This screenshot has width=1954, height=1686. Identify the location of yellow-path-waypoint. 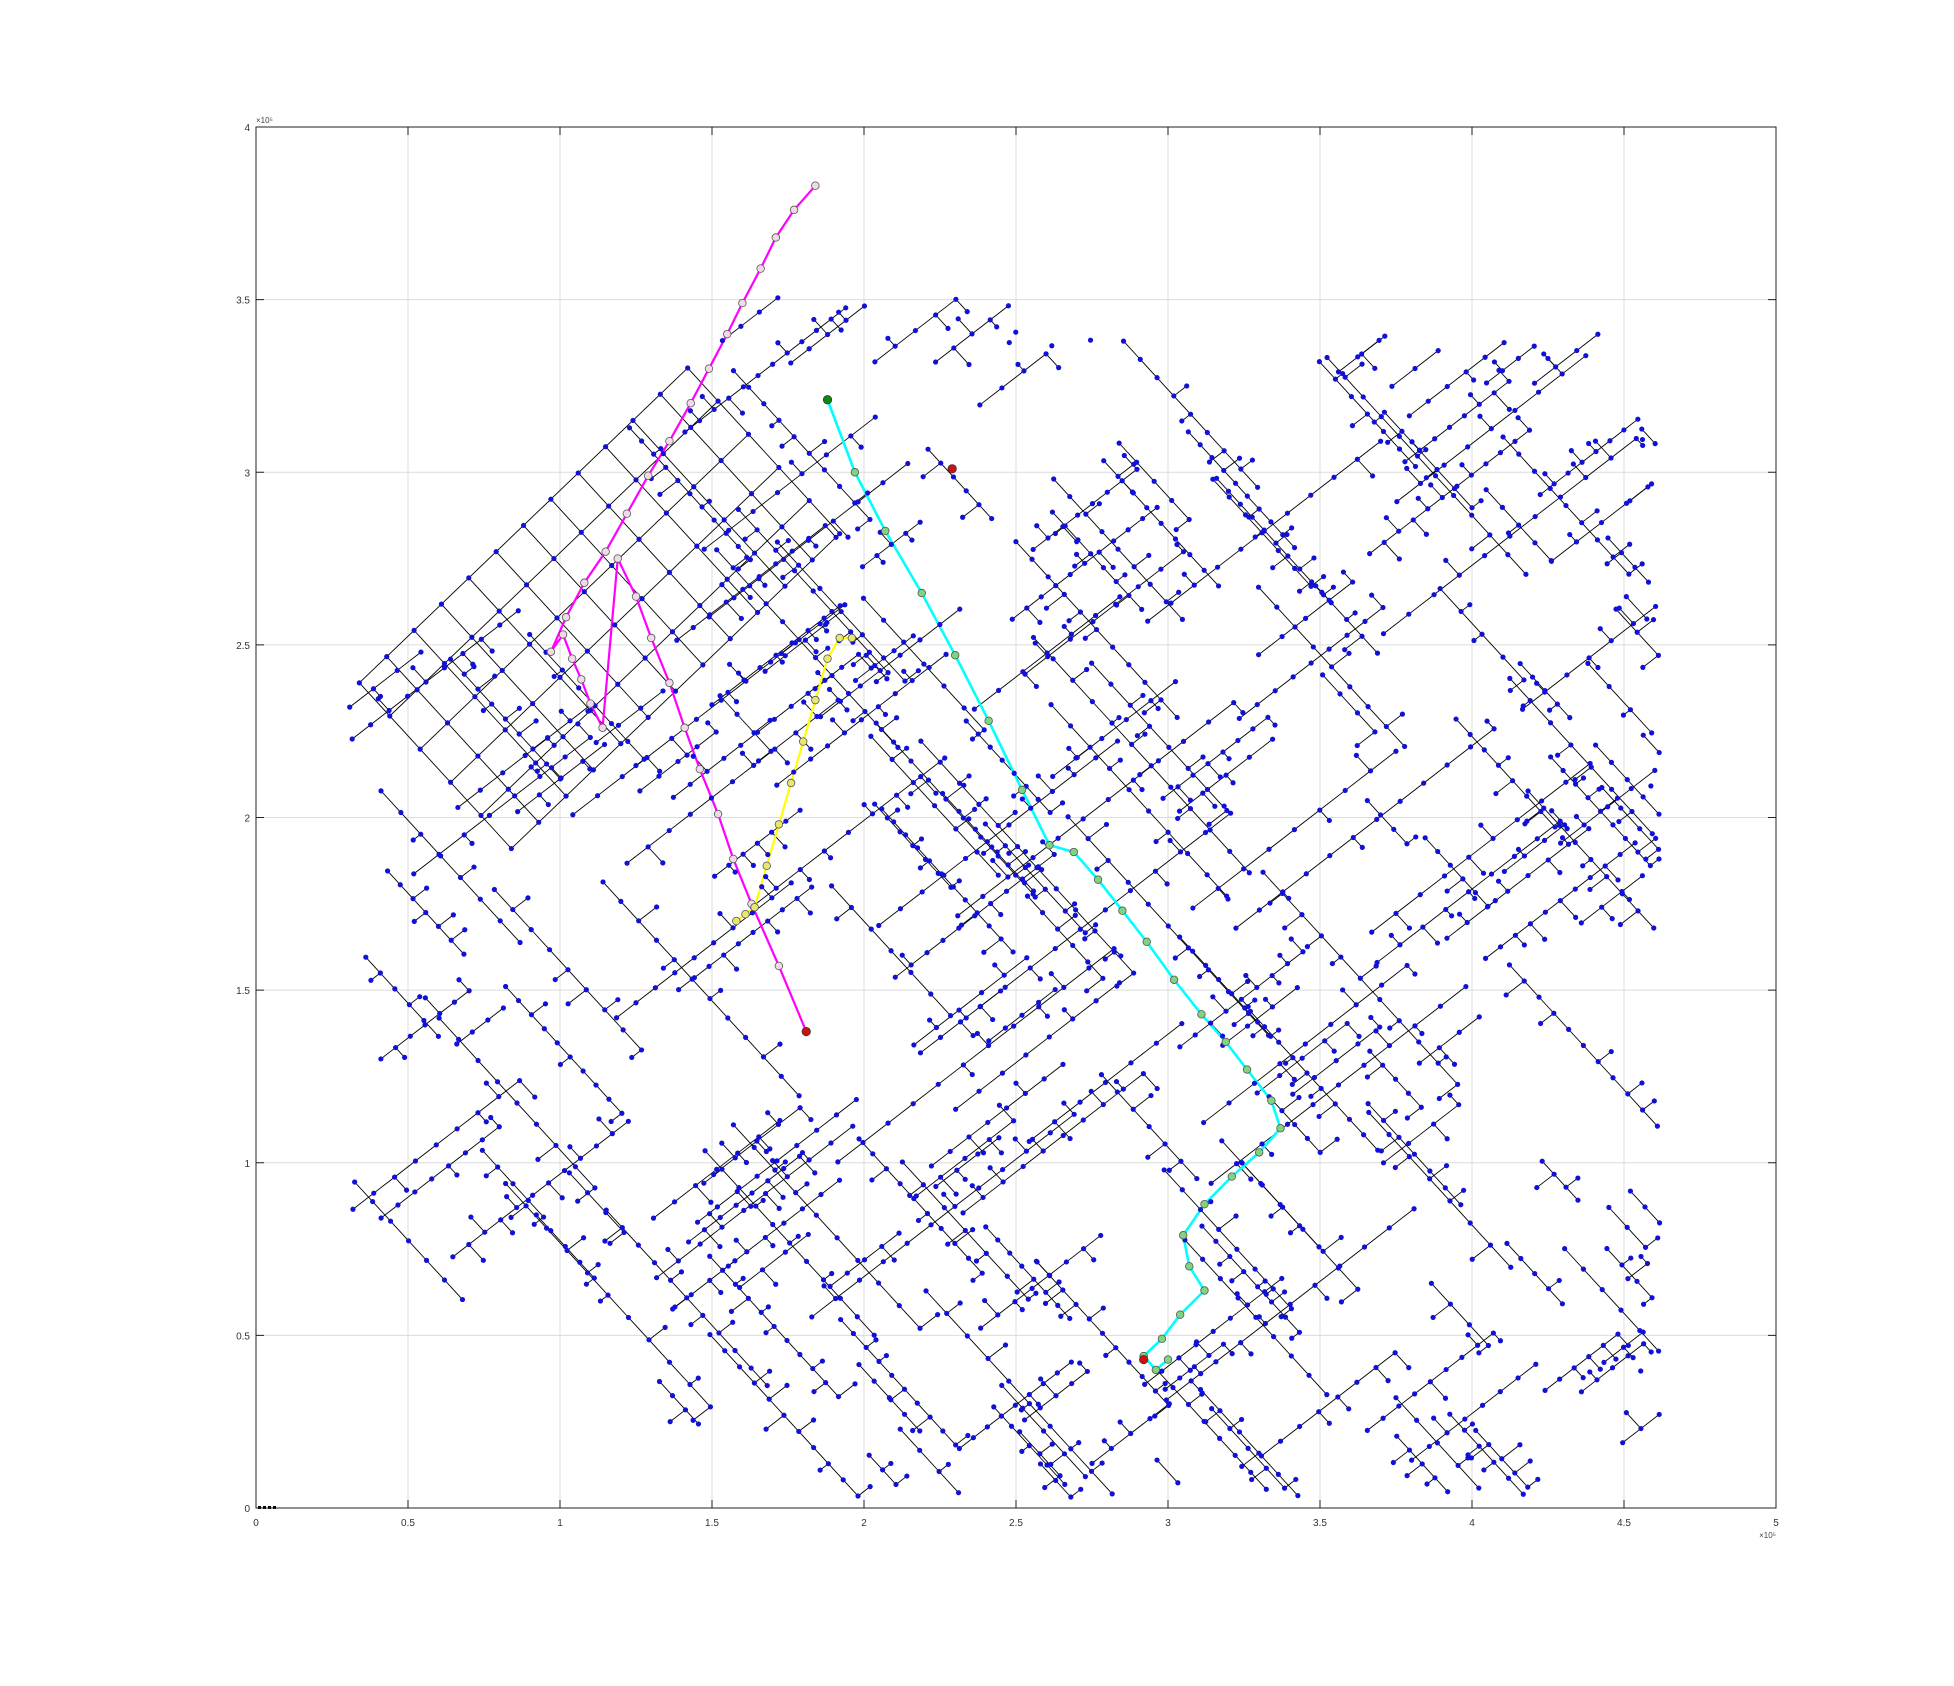
(803, 741).